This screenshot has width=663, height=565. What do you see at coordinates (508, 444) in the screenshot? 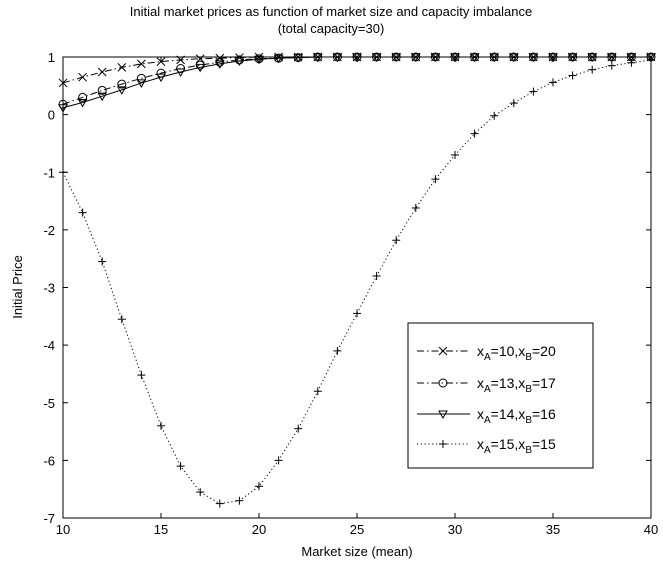
I see `legend-text: =15,x` at bounding box center [508, 444].